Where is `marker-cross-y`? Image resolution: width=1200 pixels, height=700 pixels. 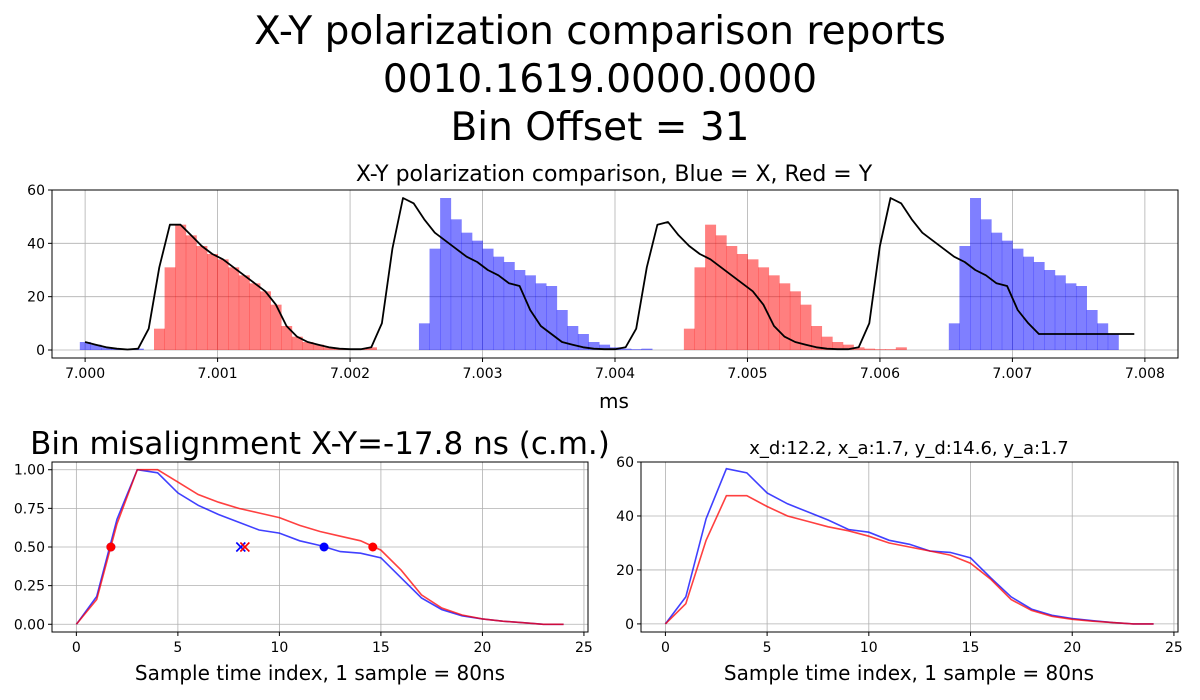
marker-cross-y is located at coordinates (244, 547).